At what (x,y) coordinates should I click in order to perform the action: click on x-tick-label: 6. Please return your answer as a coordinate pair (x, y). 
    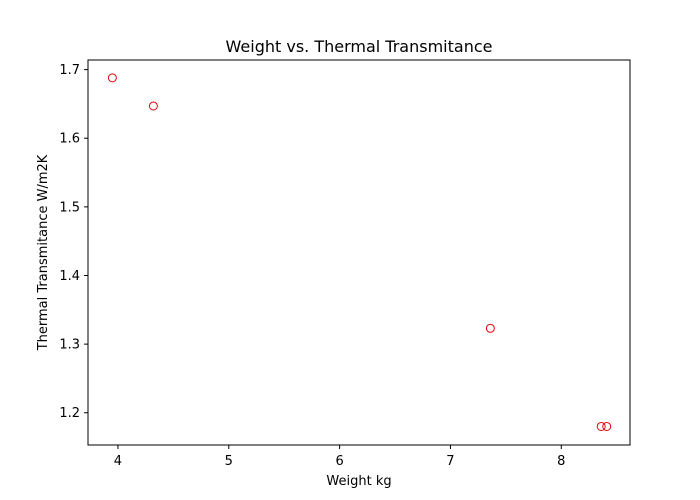
    Looking at the image, I should click on (339, 461).